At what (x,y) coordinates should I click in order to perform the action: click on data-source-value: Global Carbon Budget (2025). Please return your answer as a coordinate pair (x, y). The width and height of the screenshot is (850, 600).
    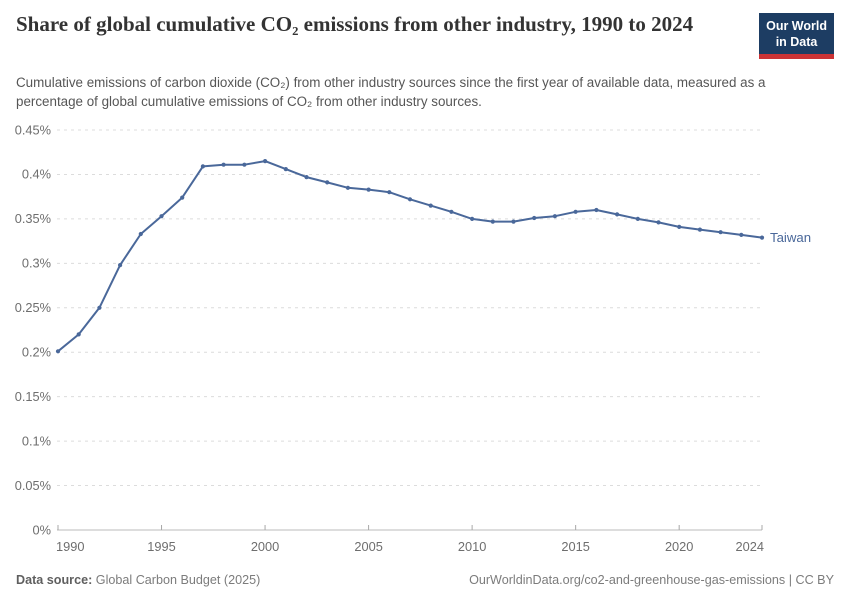
    Looking at the image, I should click on (176, 580).